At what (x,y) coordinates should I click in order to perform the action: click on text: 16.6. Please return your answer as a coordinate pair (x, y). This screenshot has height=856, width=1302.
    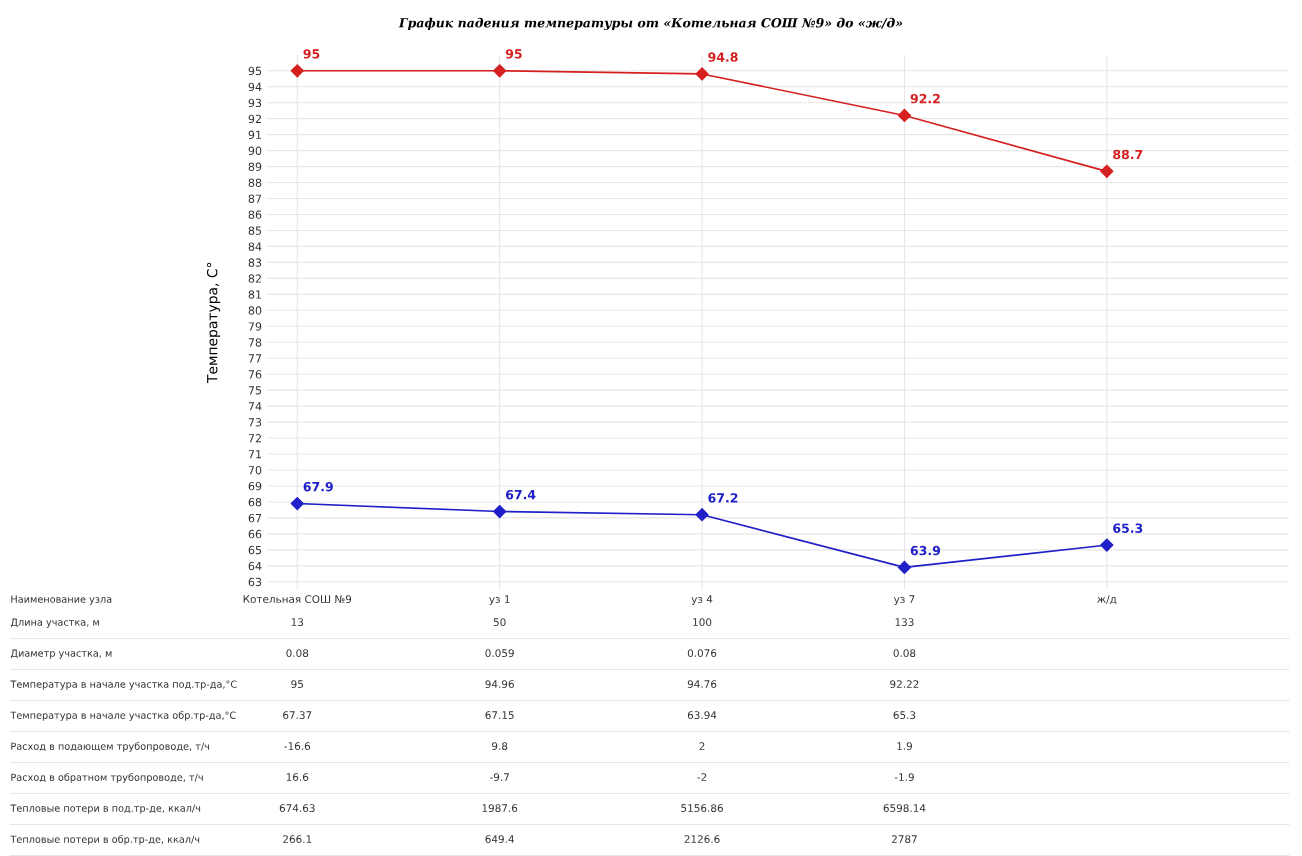
    Looking at the image, I should click on (297, 777).